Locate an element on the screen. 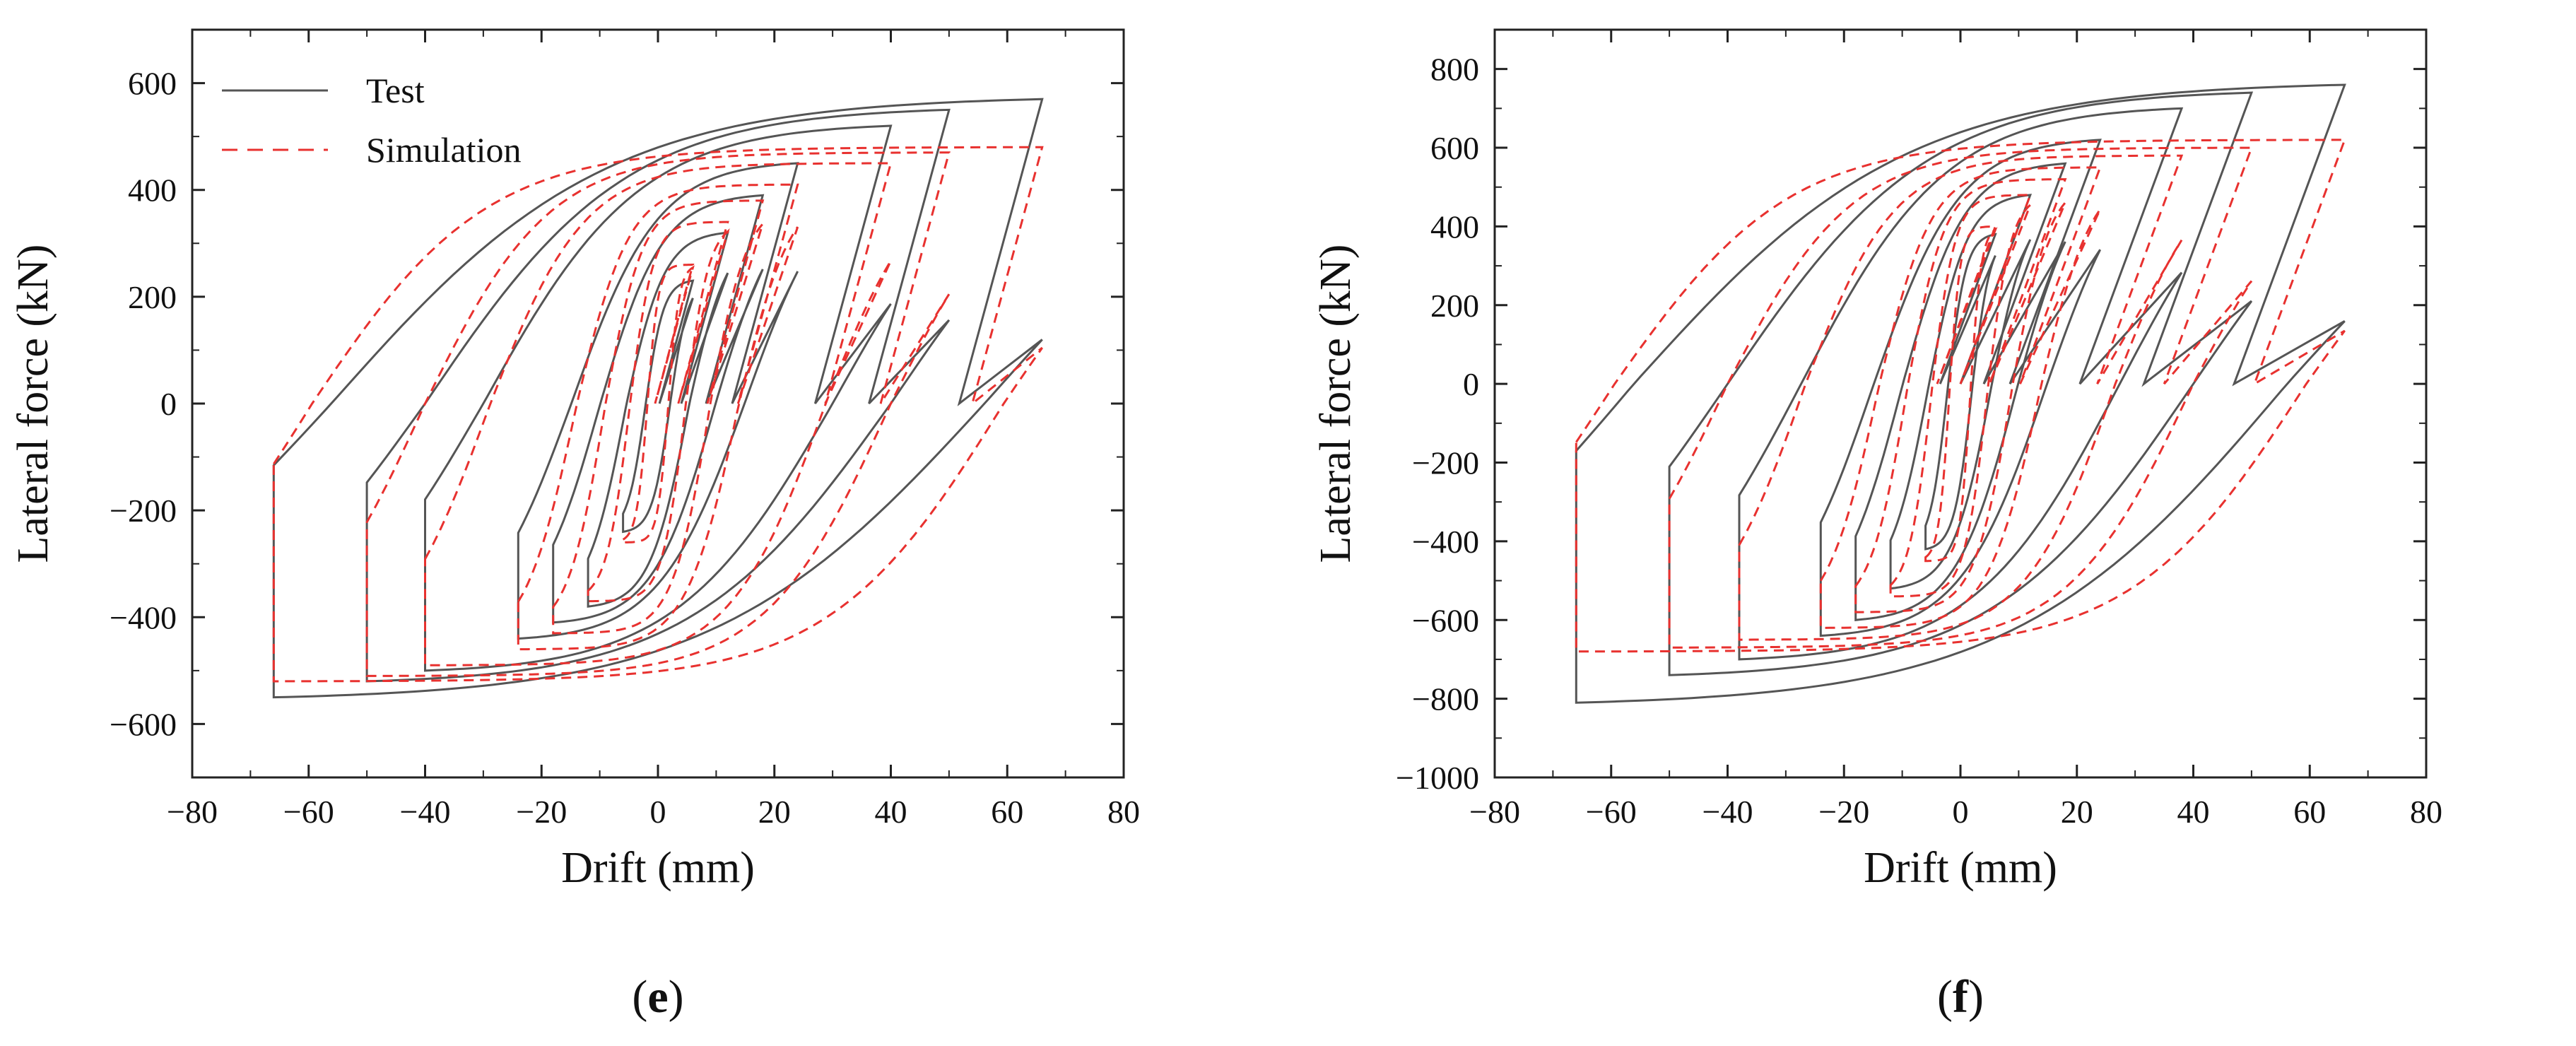 The width and height of the screenshot is (2576, 1046). legend-label-test: Test is located at coordinates (395, 90).